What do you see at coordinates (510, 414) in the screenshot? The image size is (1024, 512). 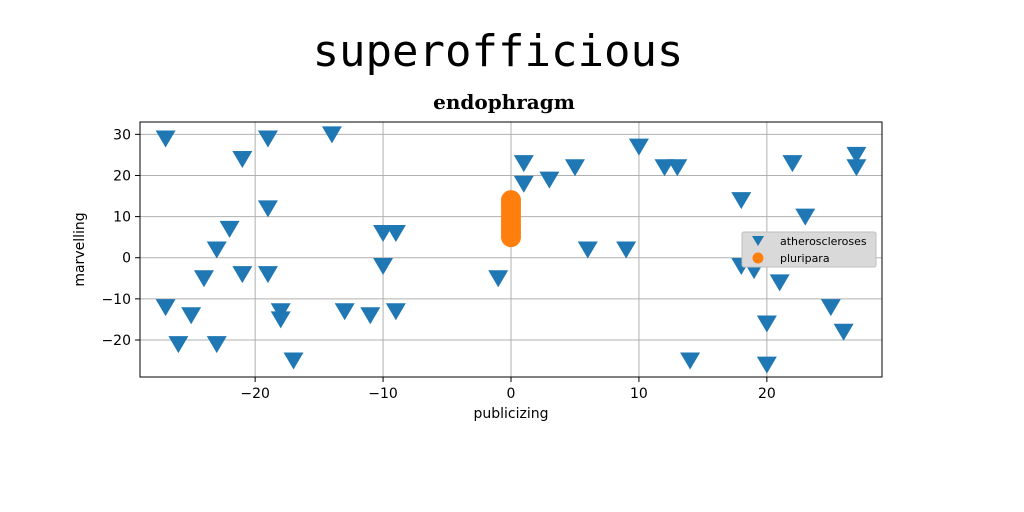 I see `x-axis-label: publicizing` at bounding box center [510, 414].